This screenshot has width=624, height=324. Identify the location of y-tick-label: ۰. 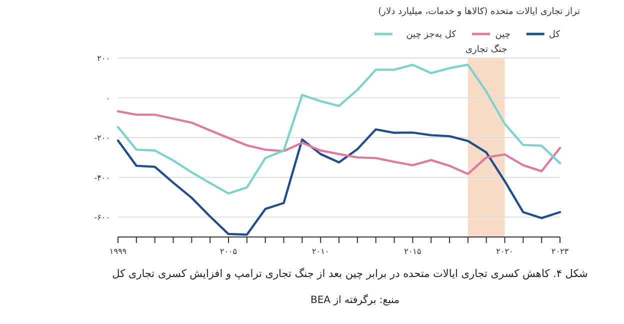
(108, 98).